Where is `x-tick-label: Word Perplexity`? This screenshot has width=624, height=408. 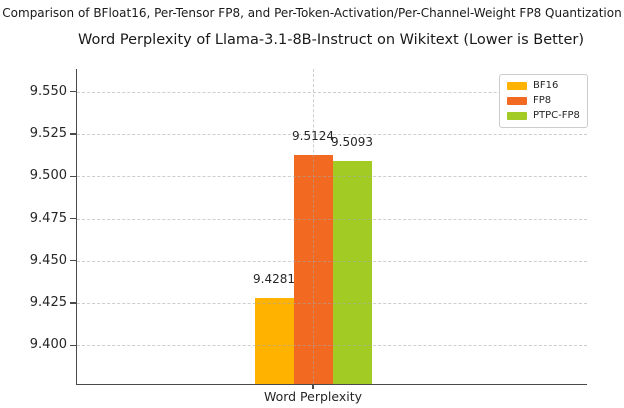 x-tick-label: Word Perplexity is located at coordinates (313, 396).